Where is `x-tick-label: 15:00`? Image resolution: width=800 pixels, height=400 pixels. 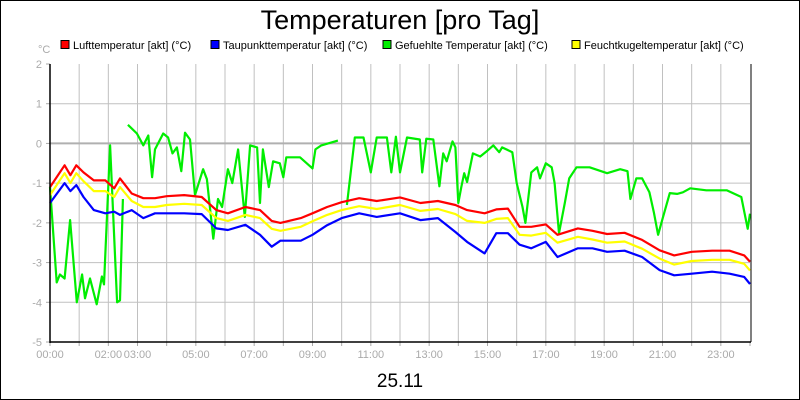 x-tick-label: 15:00 is located at coordinates (488, 355).